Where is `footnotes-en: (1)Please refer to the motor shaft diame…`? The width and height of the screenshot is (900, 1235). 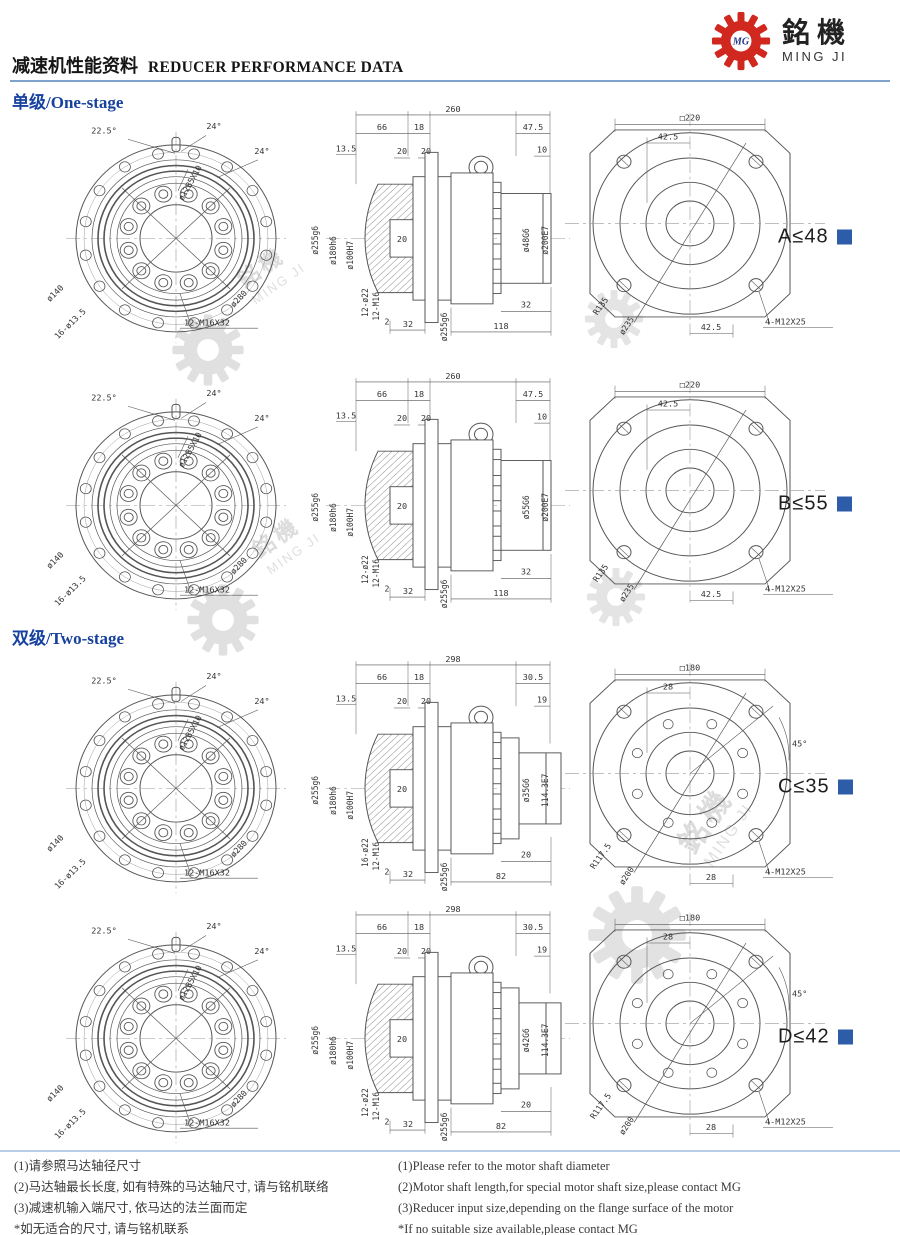
footnotes-en: (1)Please refer to the motor shaft diame… is located at coordinates (648, 1195).